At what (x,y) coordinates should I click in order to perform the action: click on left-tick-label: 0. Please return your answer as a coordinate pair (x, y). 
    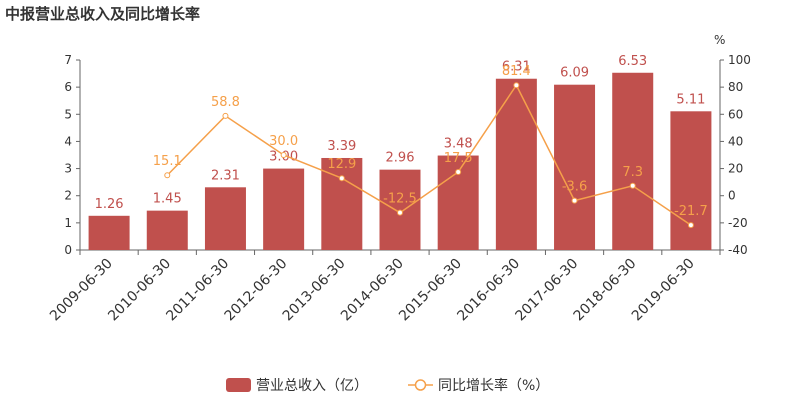
    Looking at the image, I should click on (68, 250).